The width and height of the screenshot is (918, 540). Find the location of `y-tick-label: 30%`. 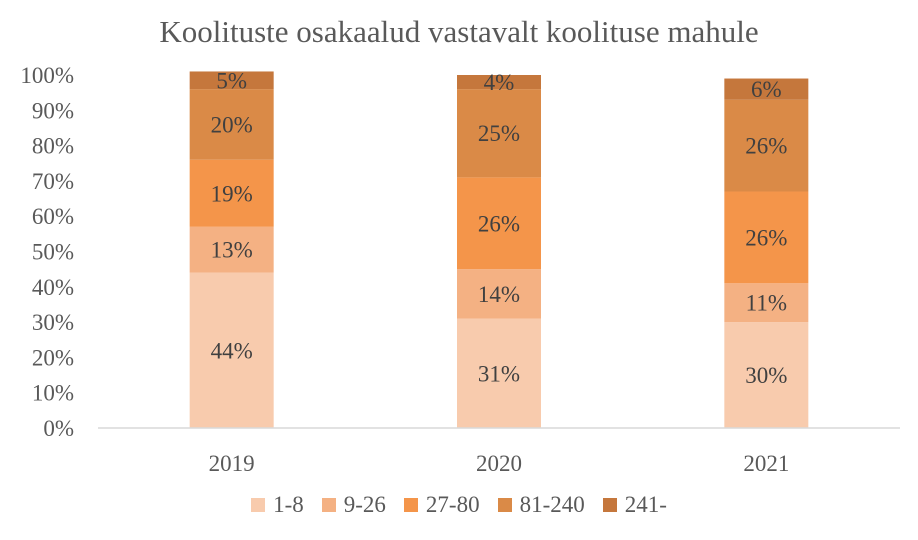

y-tick-label: 30% is located at coordinates (53, 322).